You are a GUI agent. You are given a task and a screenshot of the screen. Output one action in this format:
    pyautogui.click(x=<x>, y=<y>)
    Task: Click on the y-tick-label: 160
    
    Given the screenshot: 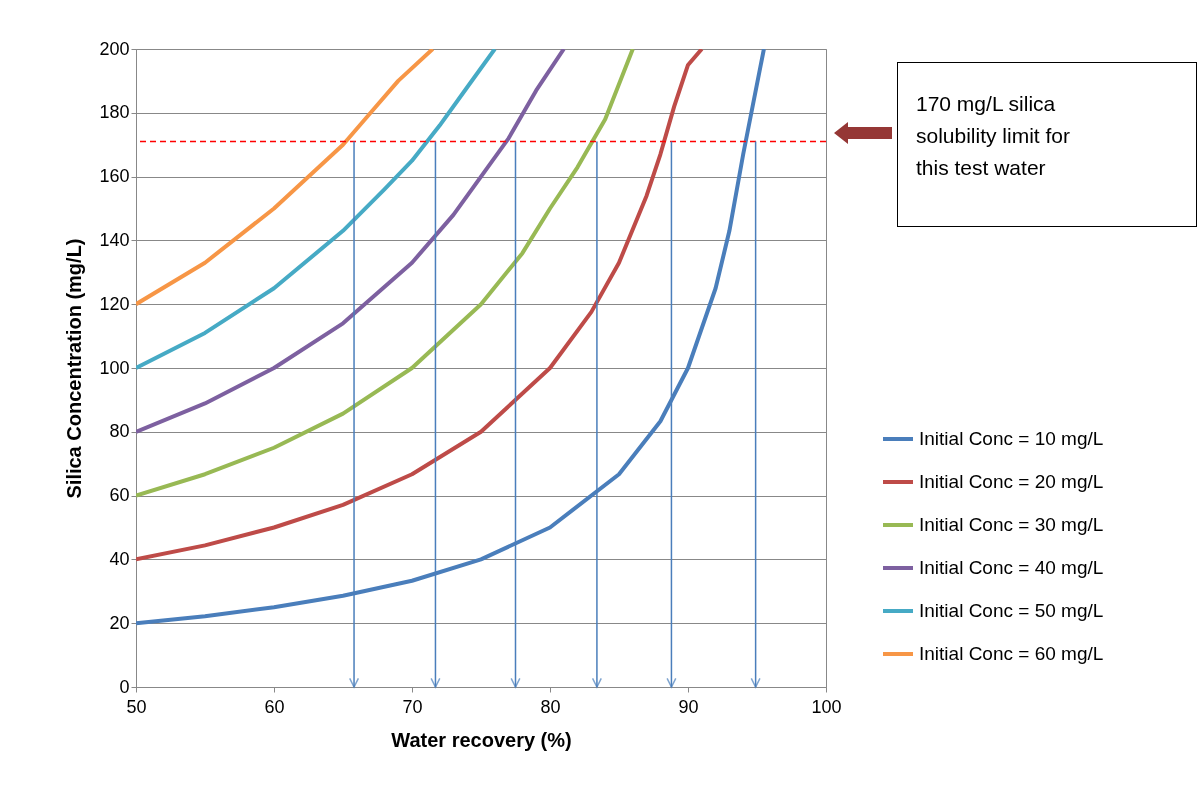 What is the action you would take?
    pyautogui.click(x=114, y=176)
    